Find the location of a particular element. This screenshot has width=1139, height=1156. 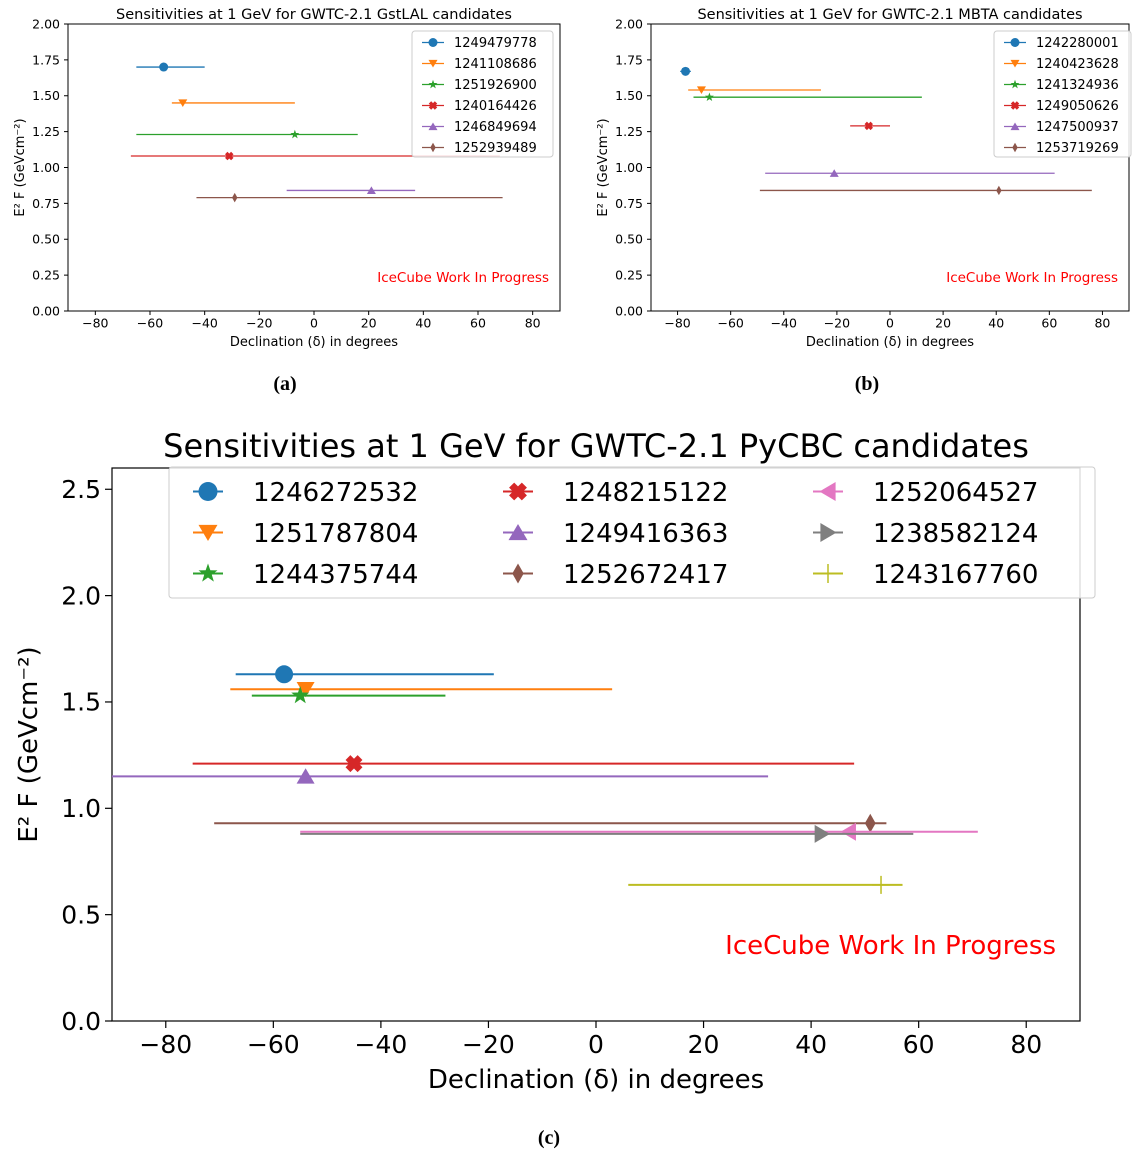

legend-box is located at coordinates (482, 94).